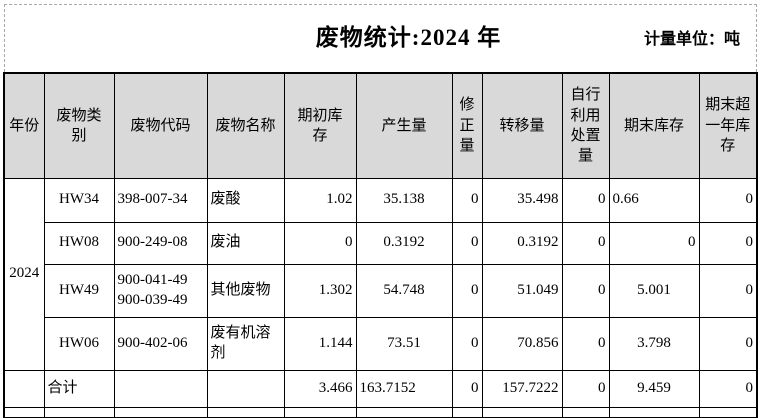  I want to click on cell-code: 900-402-06, so click(160, 343).